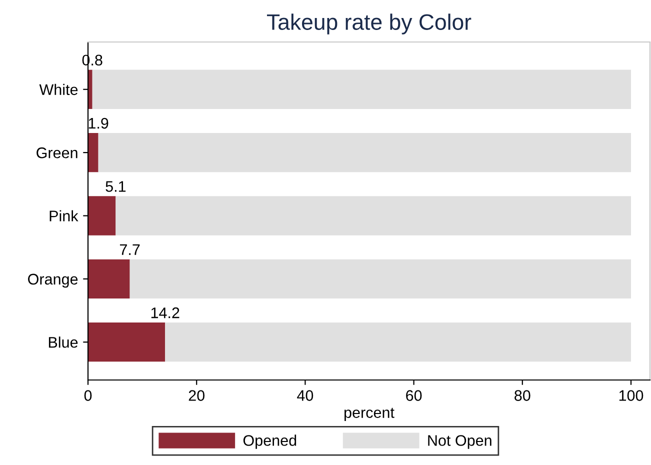 The width and height of the screenshot is (651, 465). What do you see at coordinates (88, 395) in the screenshot?
I see `x-tick-label: 0` at bounding box center [88, 395].